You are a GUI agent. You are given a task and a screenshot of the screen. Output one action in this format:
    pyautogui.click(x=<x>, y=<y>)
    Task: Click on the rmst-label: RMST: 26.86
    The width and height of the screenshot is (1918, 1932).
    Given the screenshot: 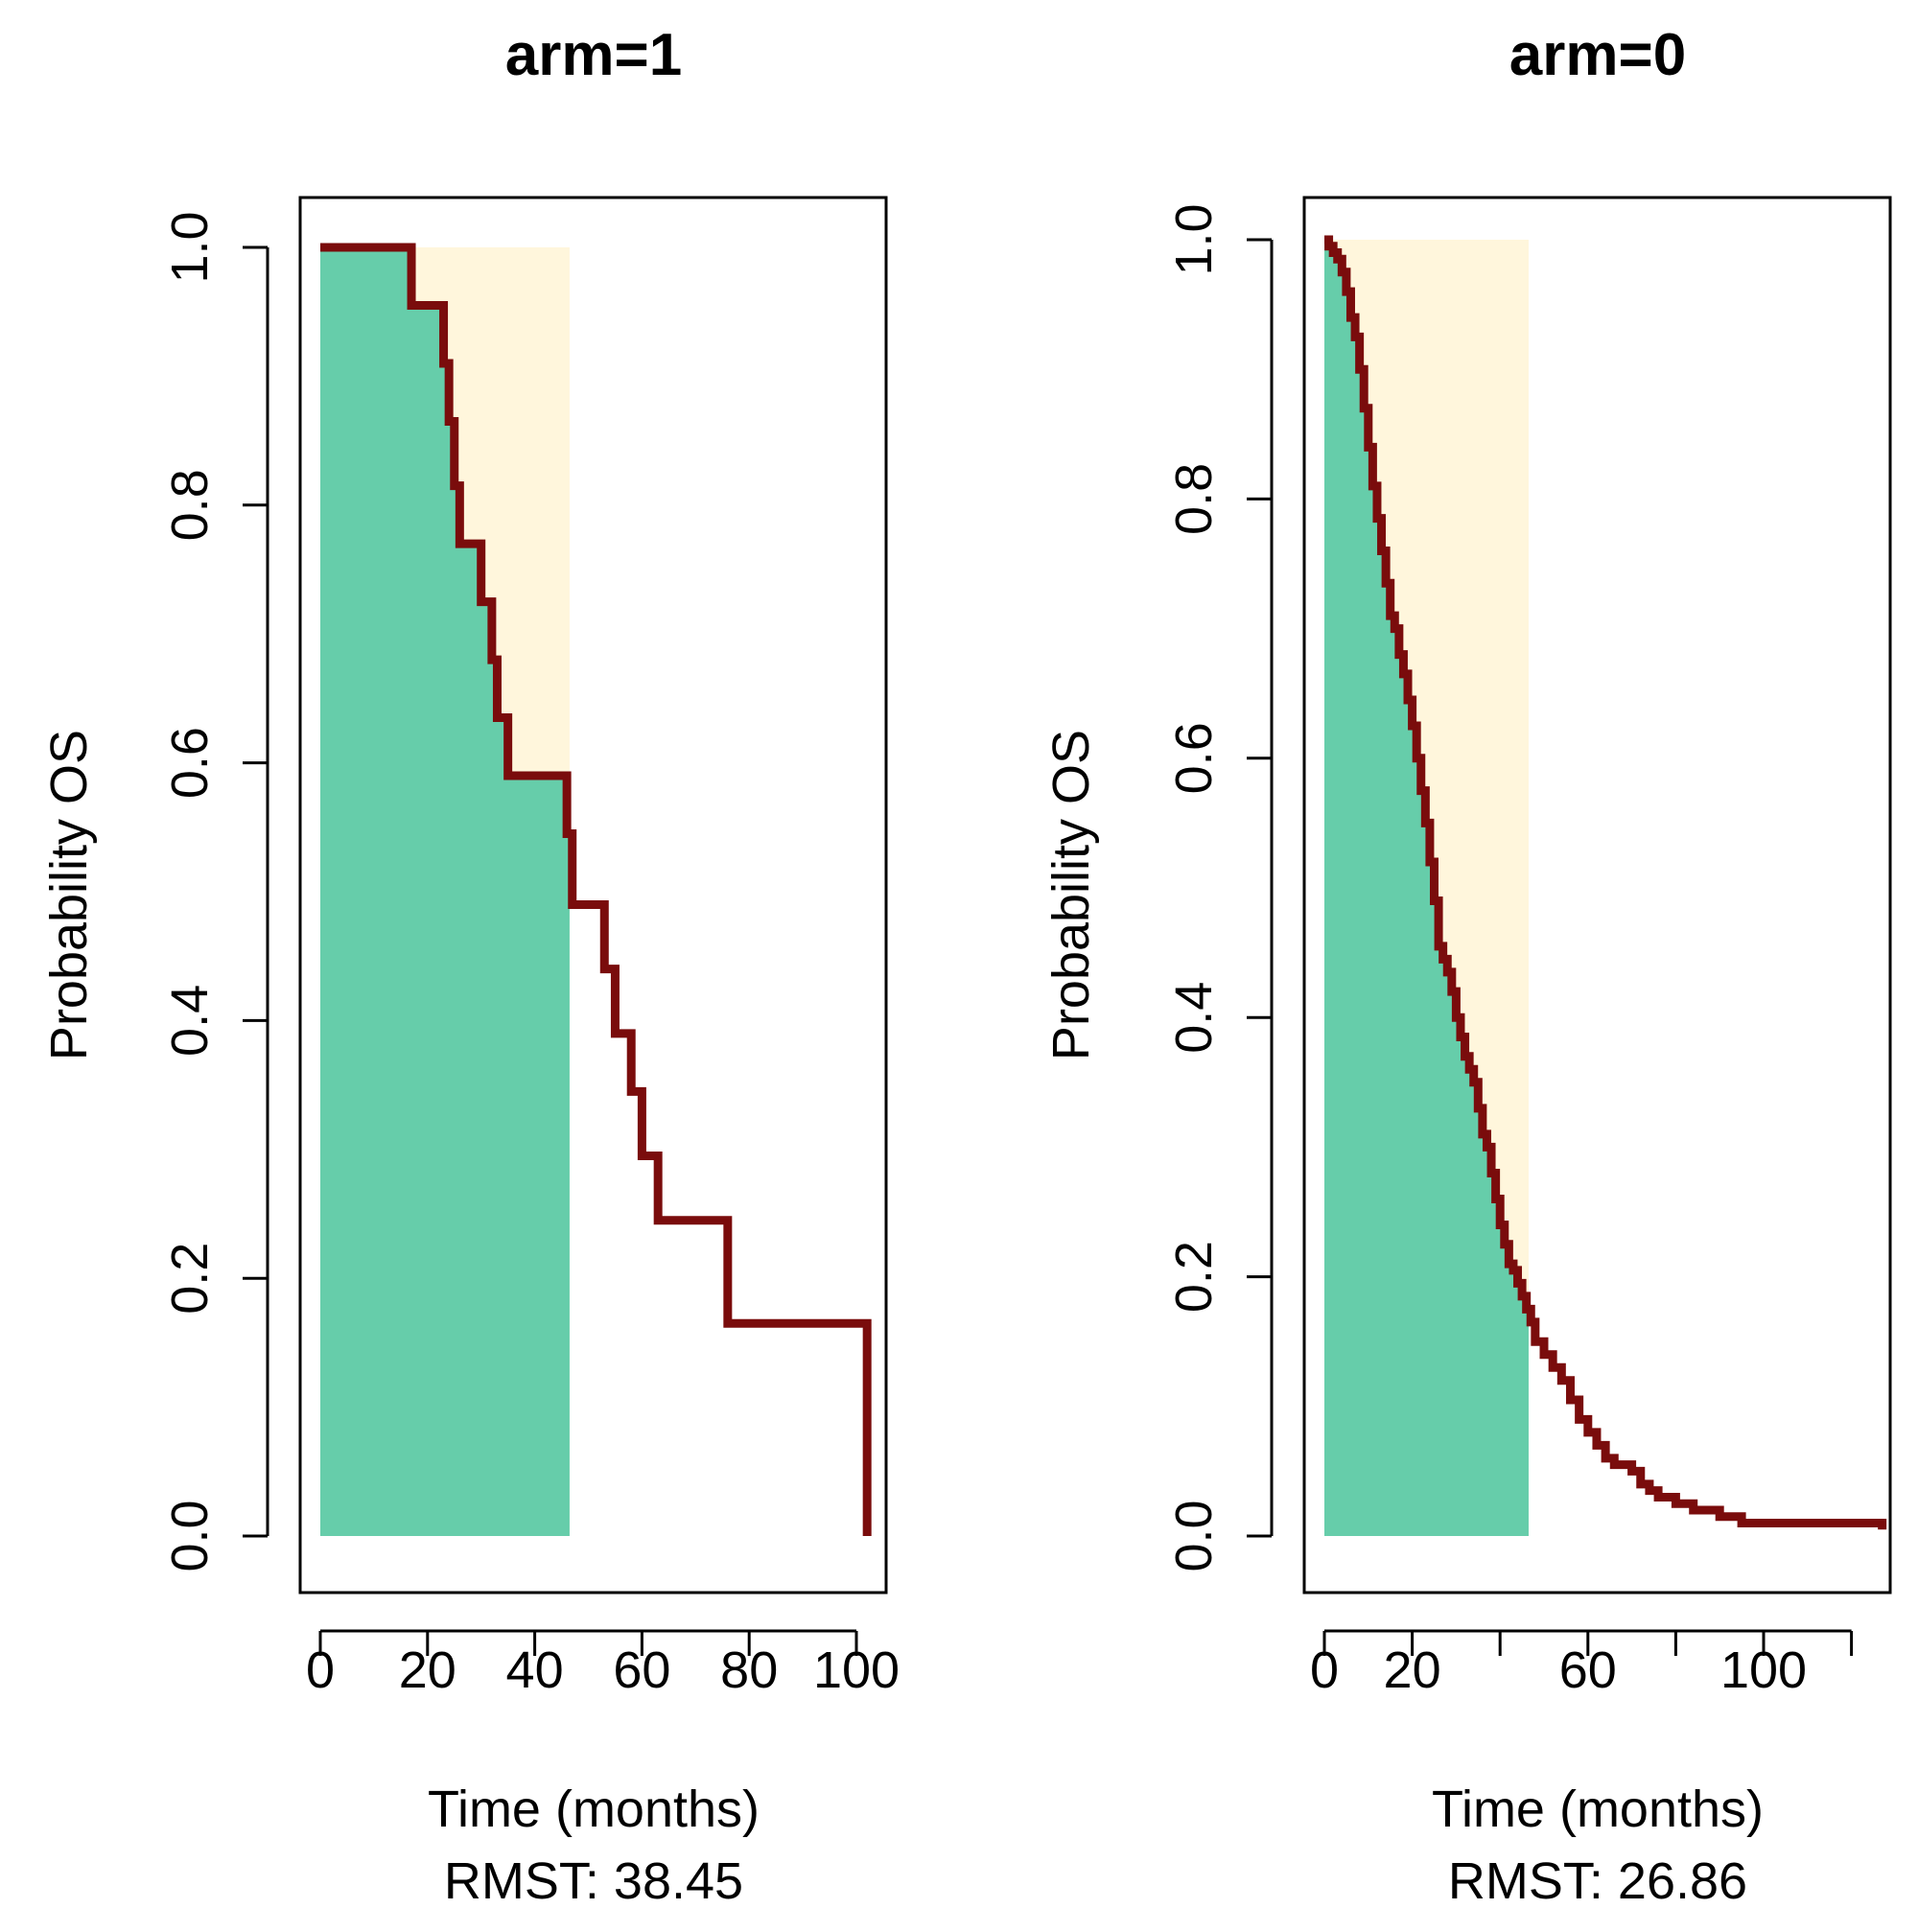 What is the action you would take?
    pyautogui.click(x=1597, y=1881)
    